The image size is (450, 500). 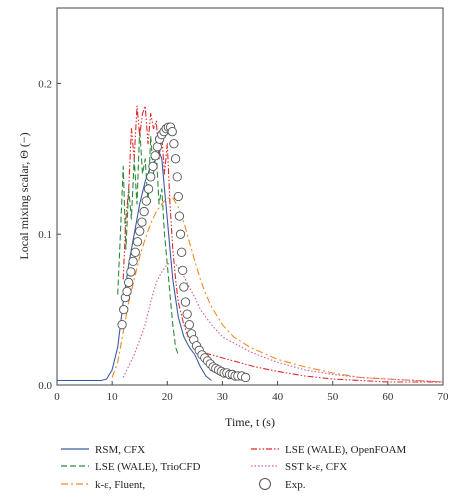 I want to click on x-axis-label: Time, t (s), so click(x=250, y=422).